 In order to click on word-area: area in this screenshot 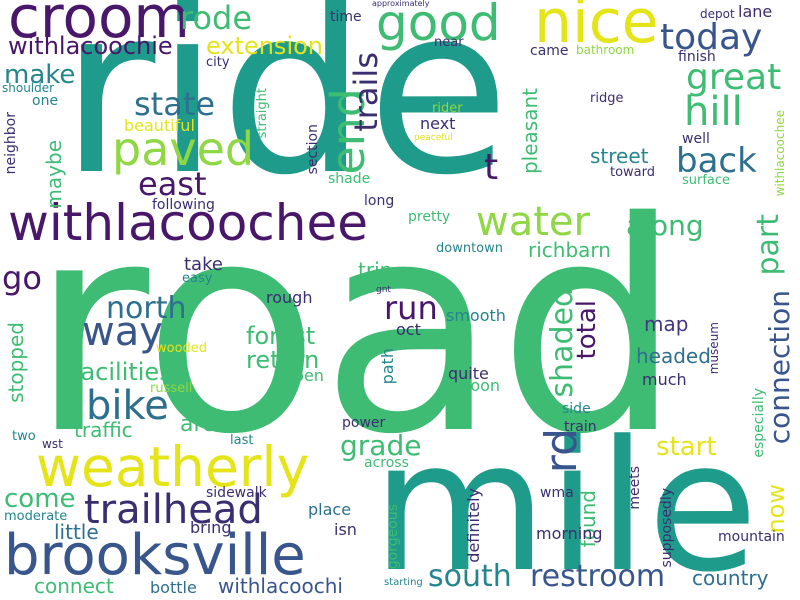, I will do `click(205, 424)`.